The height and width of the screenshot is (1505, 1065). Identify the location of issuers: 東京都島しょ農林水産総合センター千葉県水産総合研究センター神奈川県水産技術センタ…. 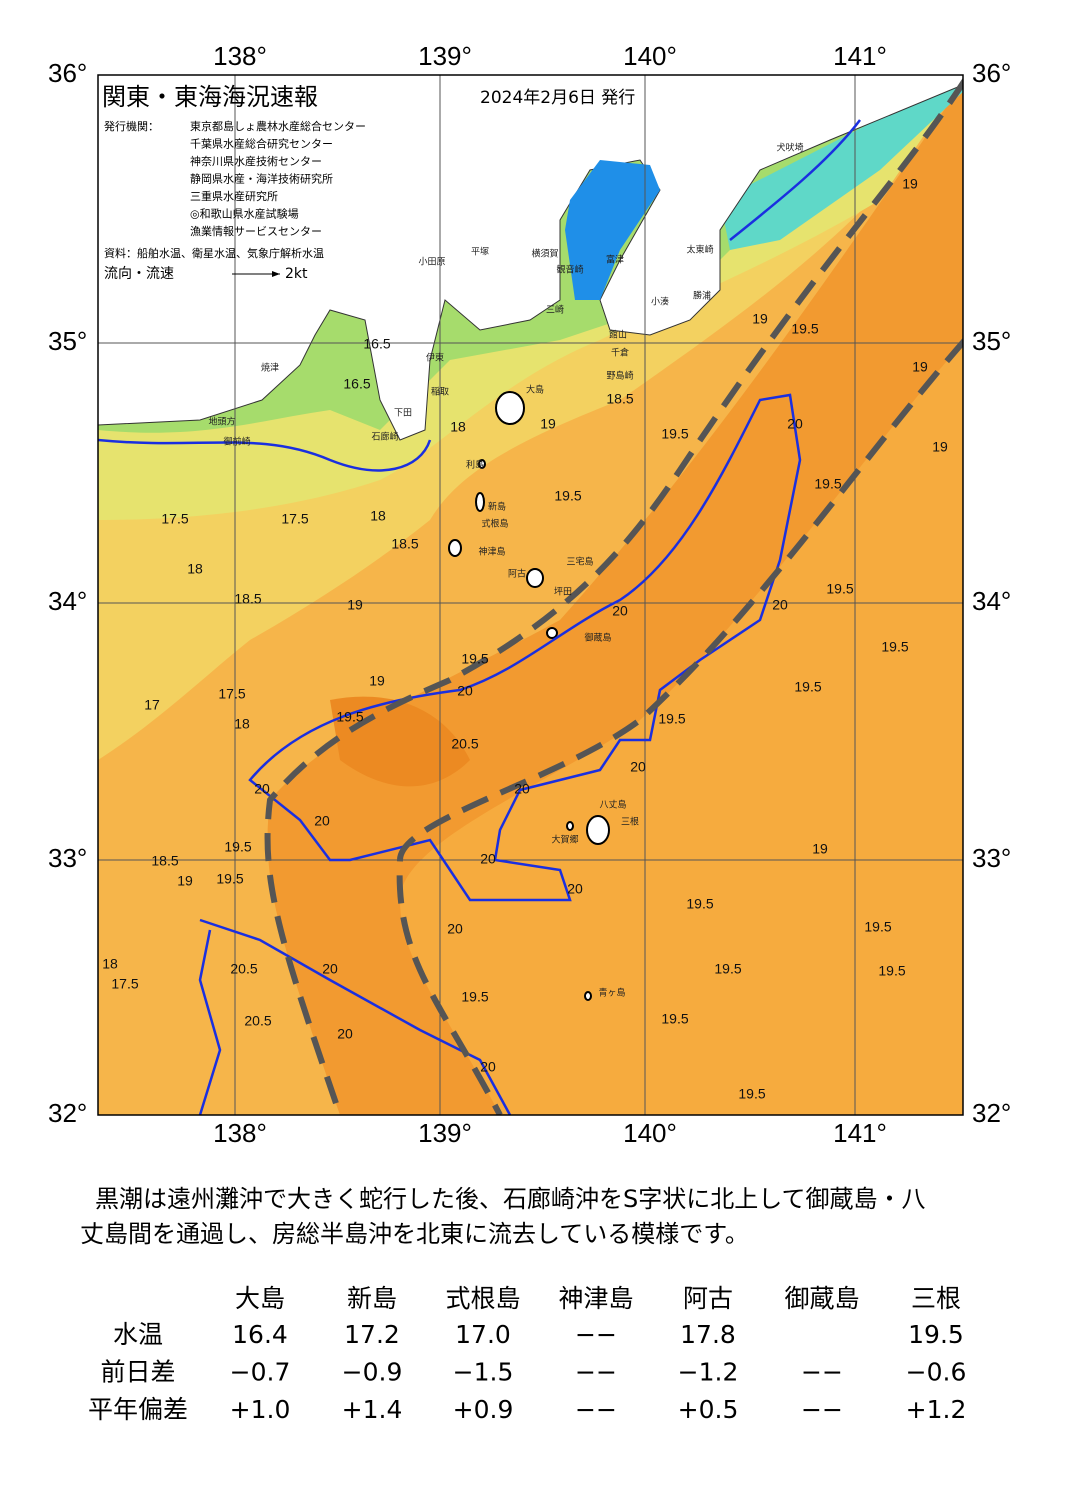
(278, 178).